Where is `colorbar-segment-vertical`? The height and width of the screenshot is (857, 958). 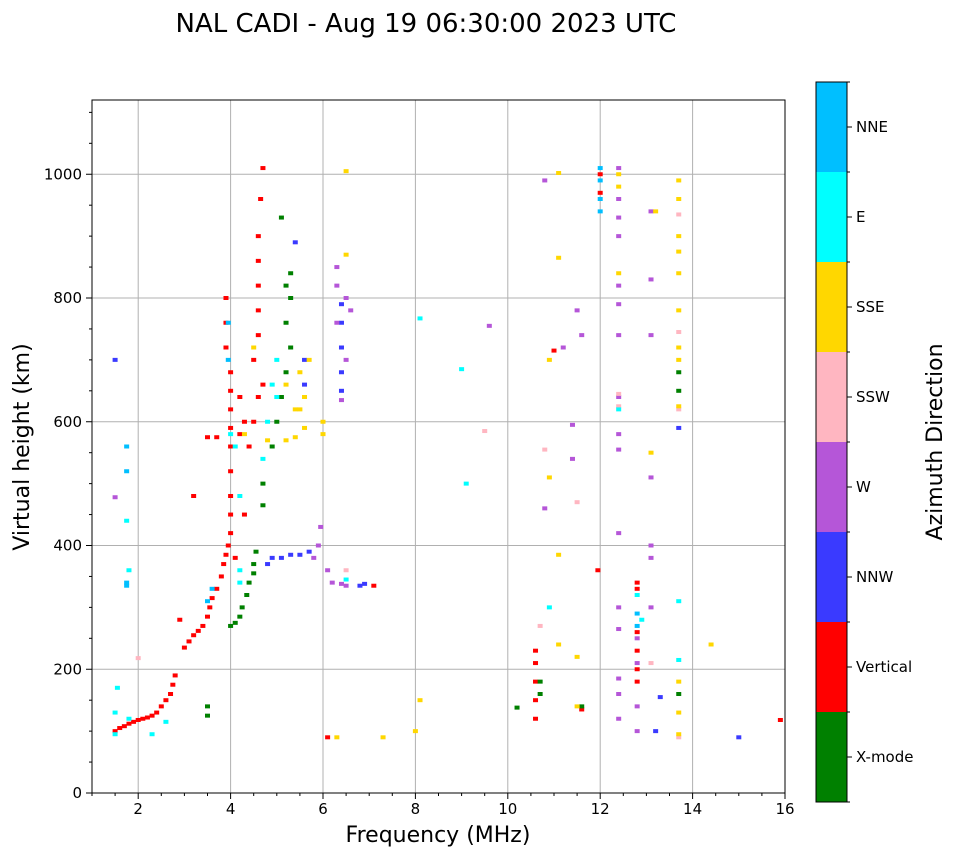 colorbar-segment-vertical is located at coordinates (831, 667).